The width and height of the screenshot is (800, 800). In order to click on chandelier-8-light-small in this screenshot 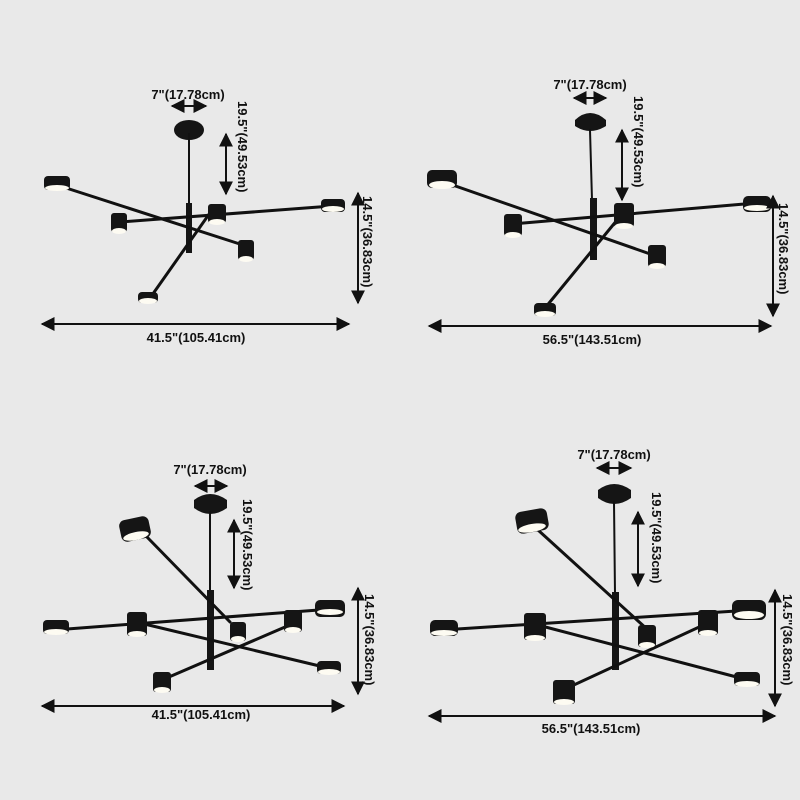, I will do `click(194, 593)`.